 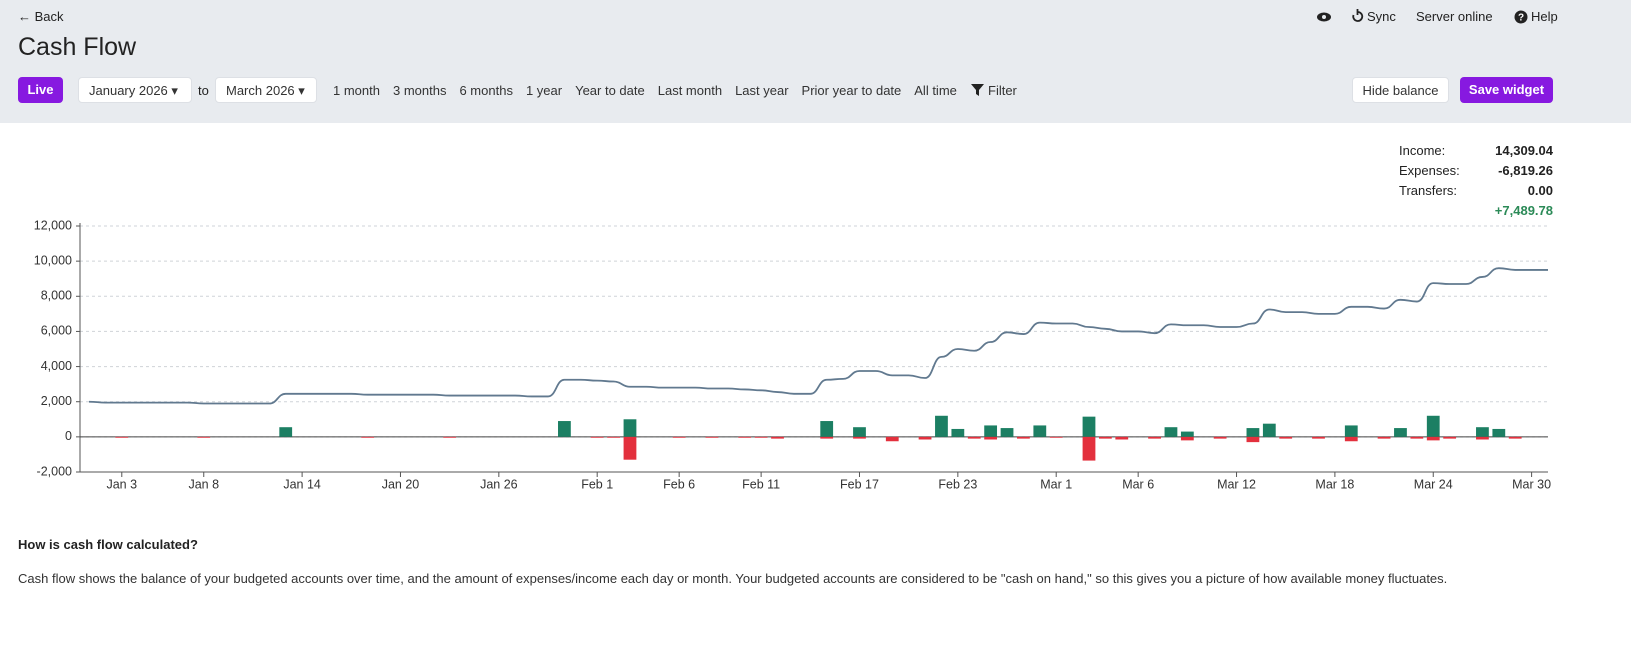 I want to click on x-tick-label: Jan 20, so click(x=401, y=484).